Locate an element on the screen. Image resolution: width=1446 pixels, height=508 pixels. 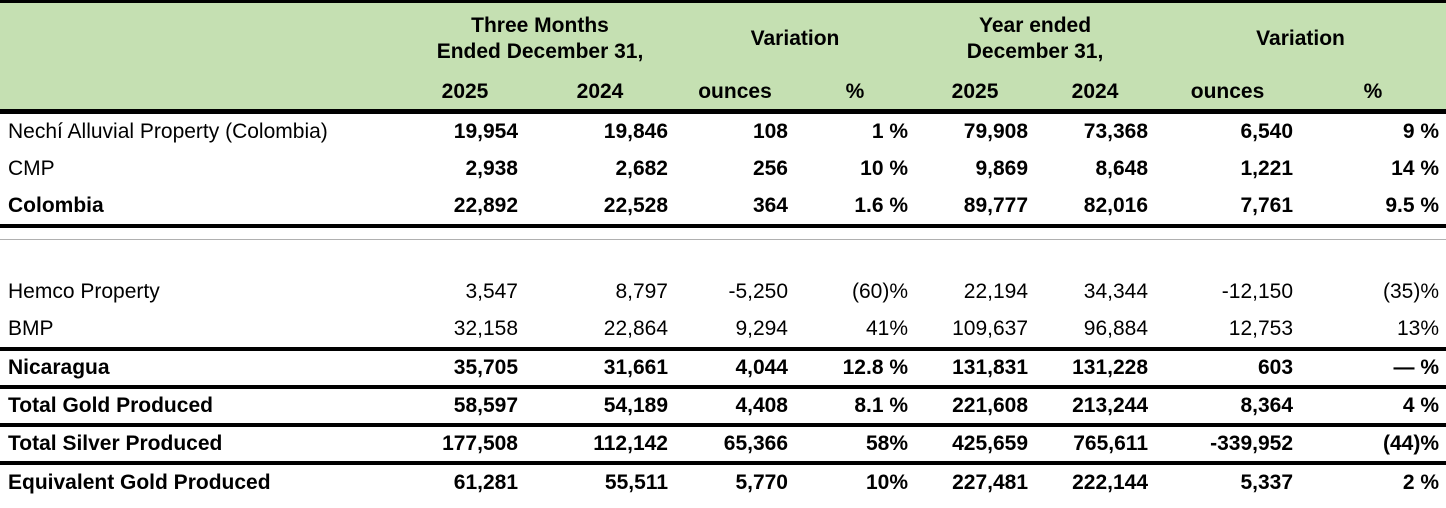
value-cell: 79,908 is located at coordinates (996, 131).